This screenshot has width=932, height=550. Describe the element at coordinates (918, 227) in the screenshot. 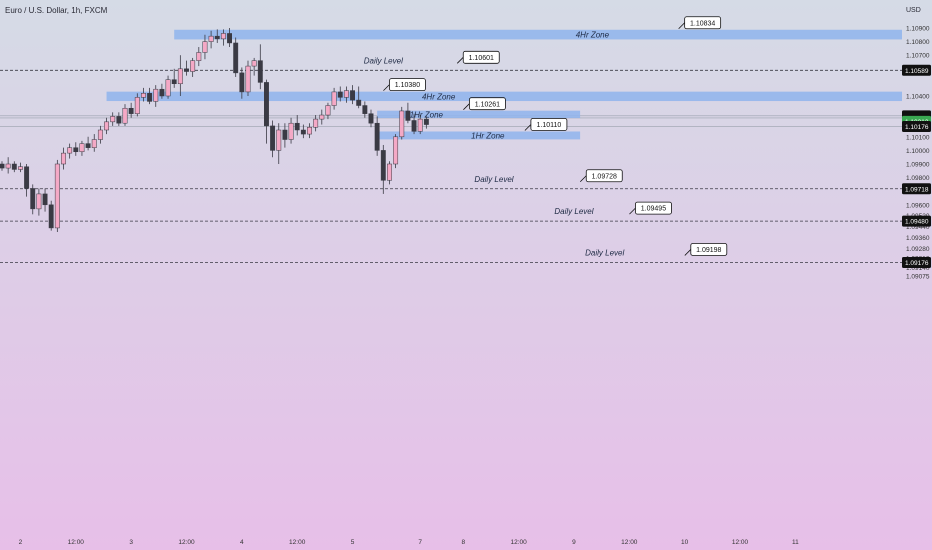

I see `price-tick-label: 1.09440` at that location.